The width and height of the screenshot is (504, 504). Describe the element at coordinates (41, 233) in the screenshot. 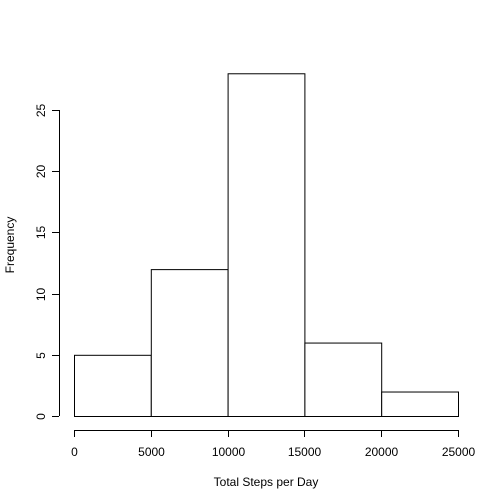

I see `y-tick-label-3: 15` at that location.